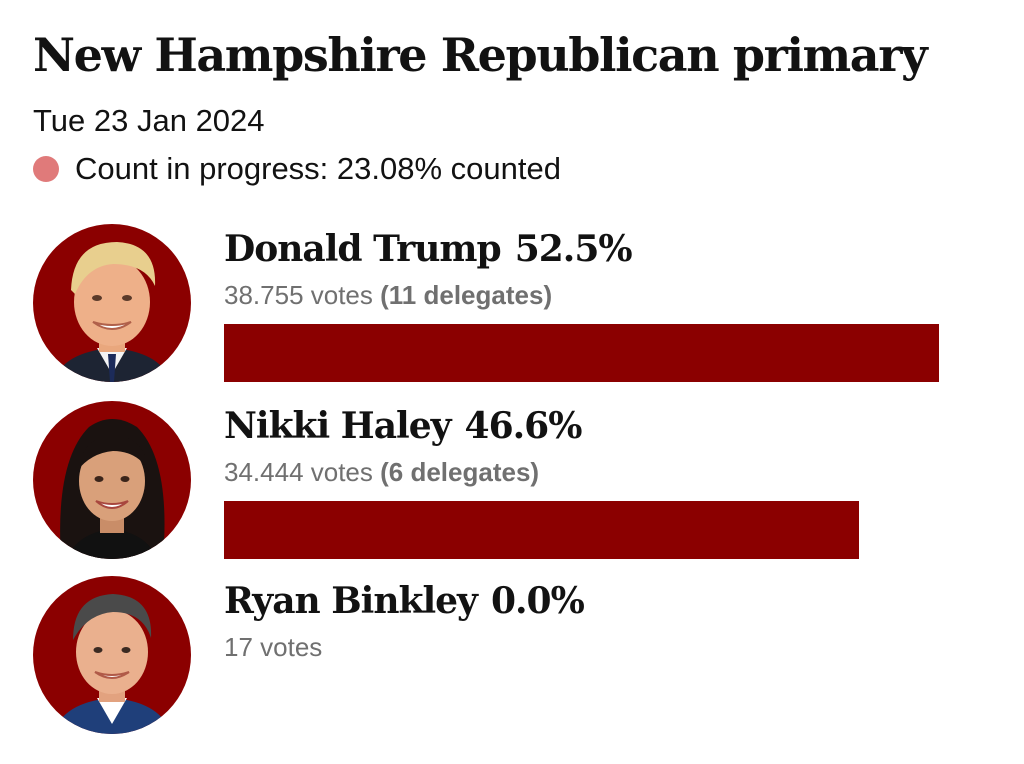 Image resolution: width=1024 pixels, height=764 pixels. What do you see at coordinates (466, 295) in the screenshot?
I see `candidate-delegates: (11 delegates)` at bounding box center [466, 295].